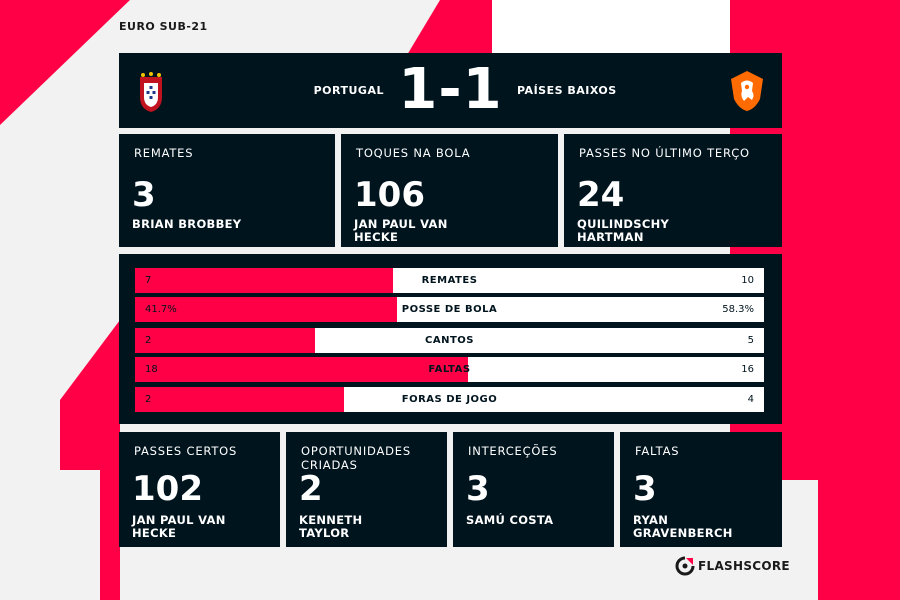  I want to click on stat-card-interceptions: INTERCEÇÕES 3 SAMÚ COSTA, so click(533, 489).